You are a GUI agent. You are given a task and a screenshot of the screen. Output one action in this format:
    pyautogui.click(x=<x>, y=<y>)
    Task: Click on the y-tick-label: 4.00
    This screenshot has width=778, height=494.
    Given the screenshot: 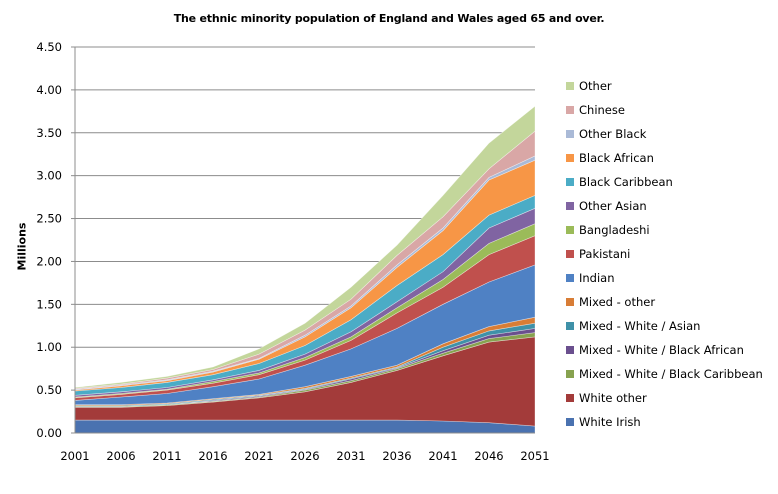 What is the action you would take?
    pyautogui.click(x=49, y=90)
    